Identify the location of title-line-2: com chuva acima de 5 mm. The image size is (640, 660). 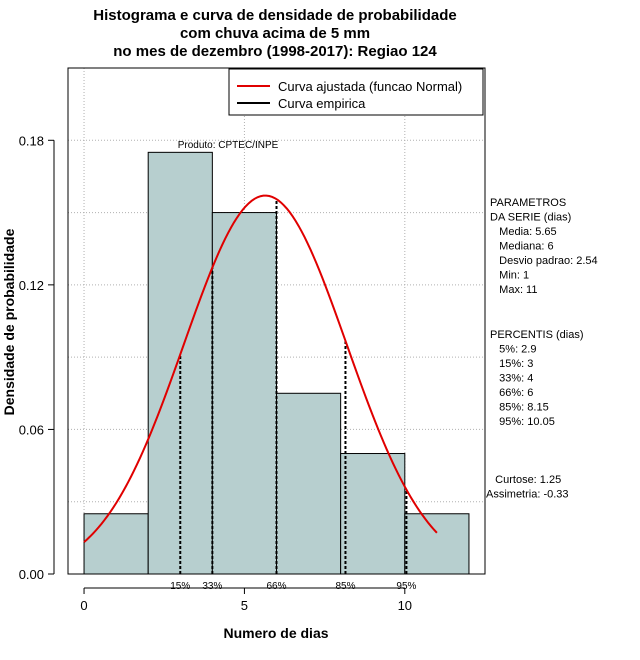
(275, 33).